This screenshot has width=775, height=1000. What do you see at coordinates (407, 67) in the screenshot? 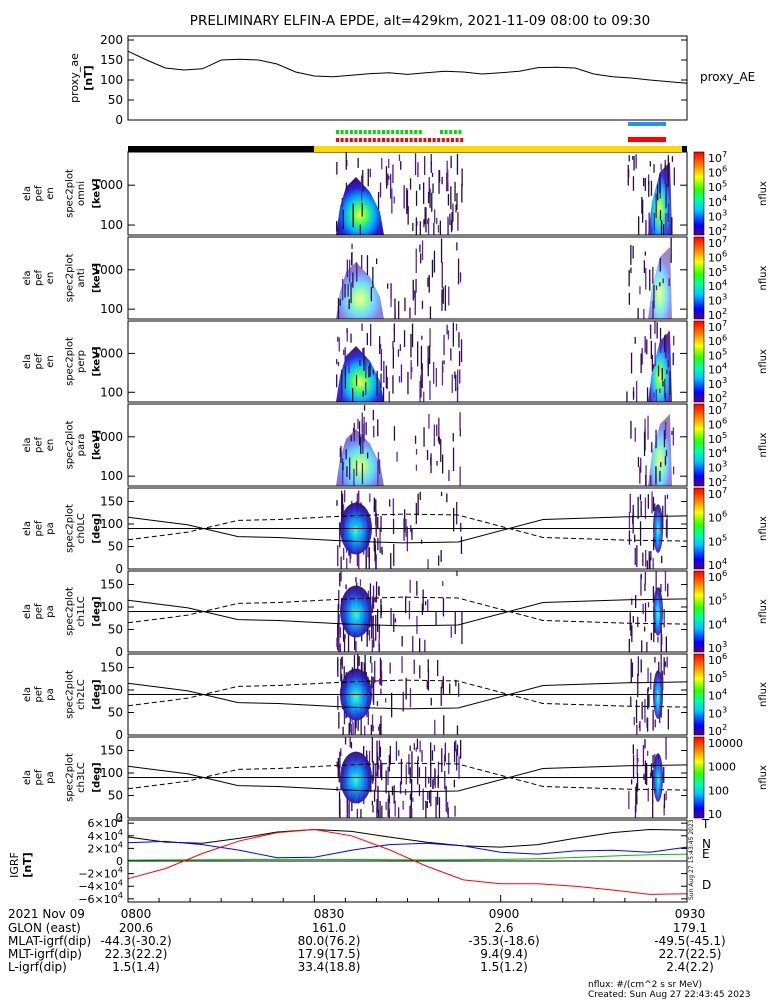
I see `proxy-ae-line` at bounding box center [407, 67].